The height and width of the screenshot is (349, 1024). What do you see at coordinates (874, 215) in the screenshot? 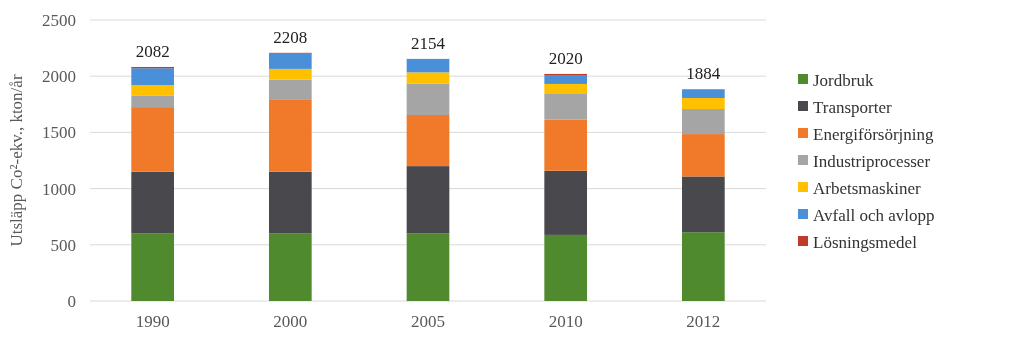
I see `legend-label: Avfall och avlopp` at bounding box center [874, 215].